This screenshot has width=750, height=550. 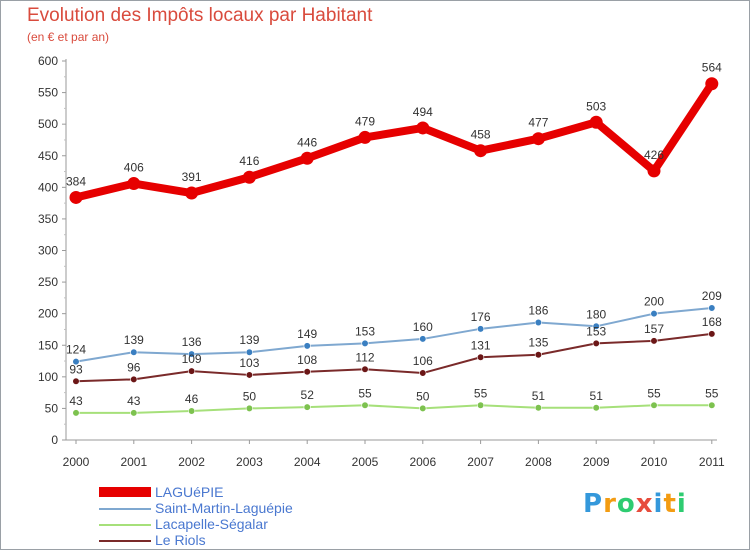 What do you see at coordinates (538, 311) in the screenshot?
I see `data-label: 186` at bounding box center [538, 311].